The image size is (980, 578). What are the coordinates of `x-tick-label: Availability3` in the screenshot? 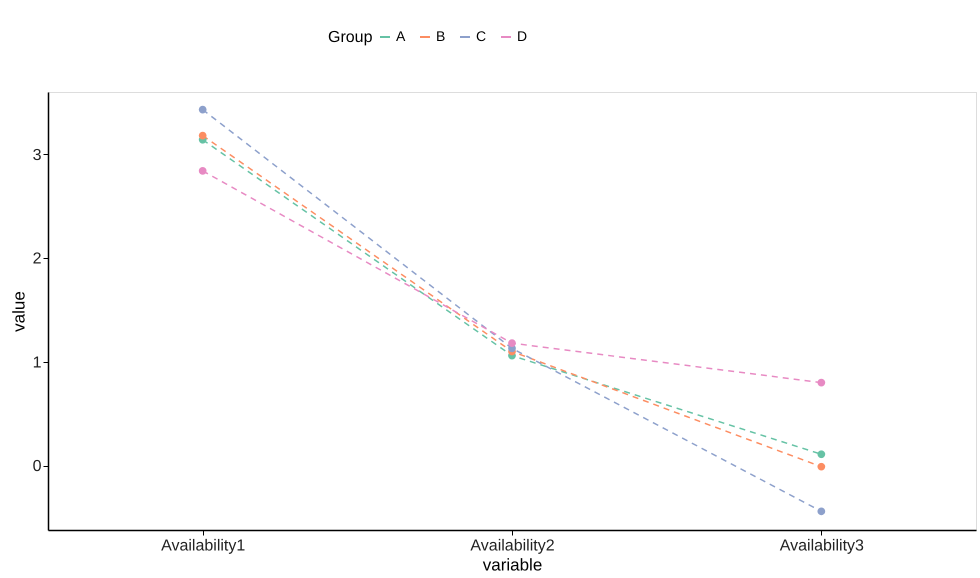 It's located at (822, 546).